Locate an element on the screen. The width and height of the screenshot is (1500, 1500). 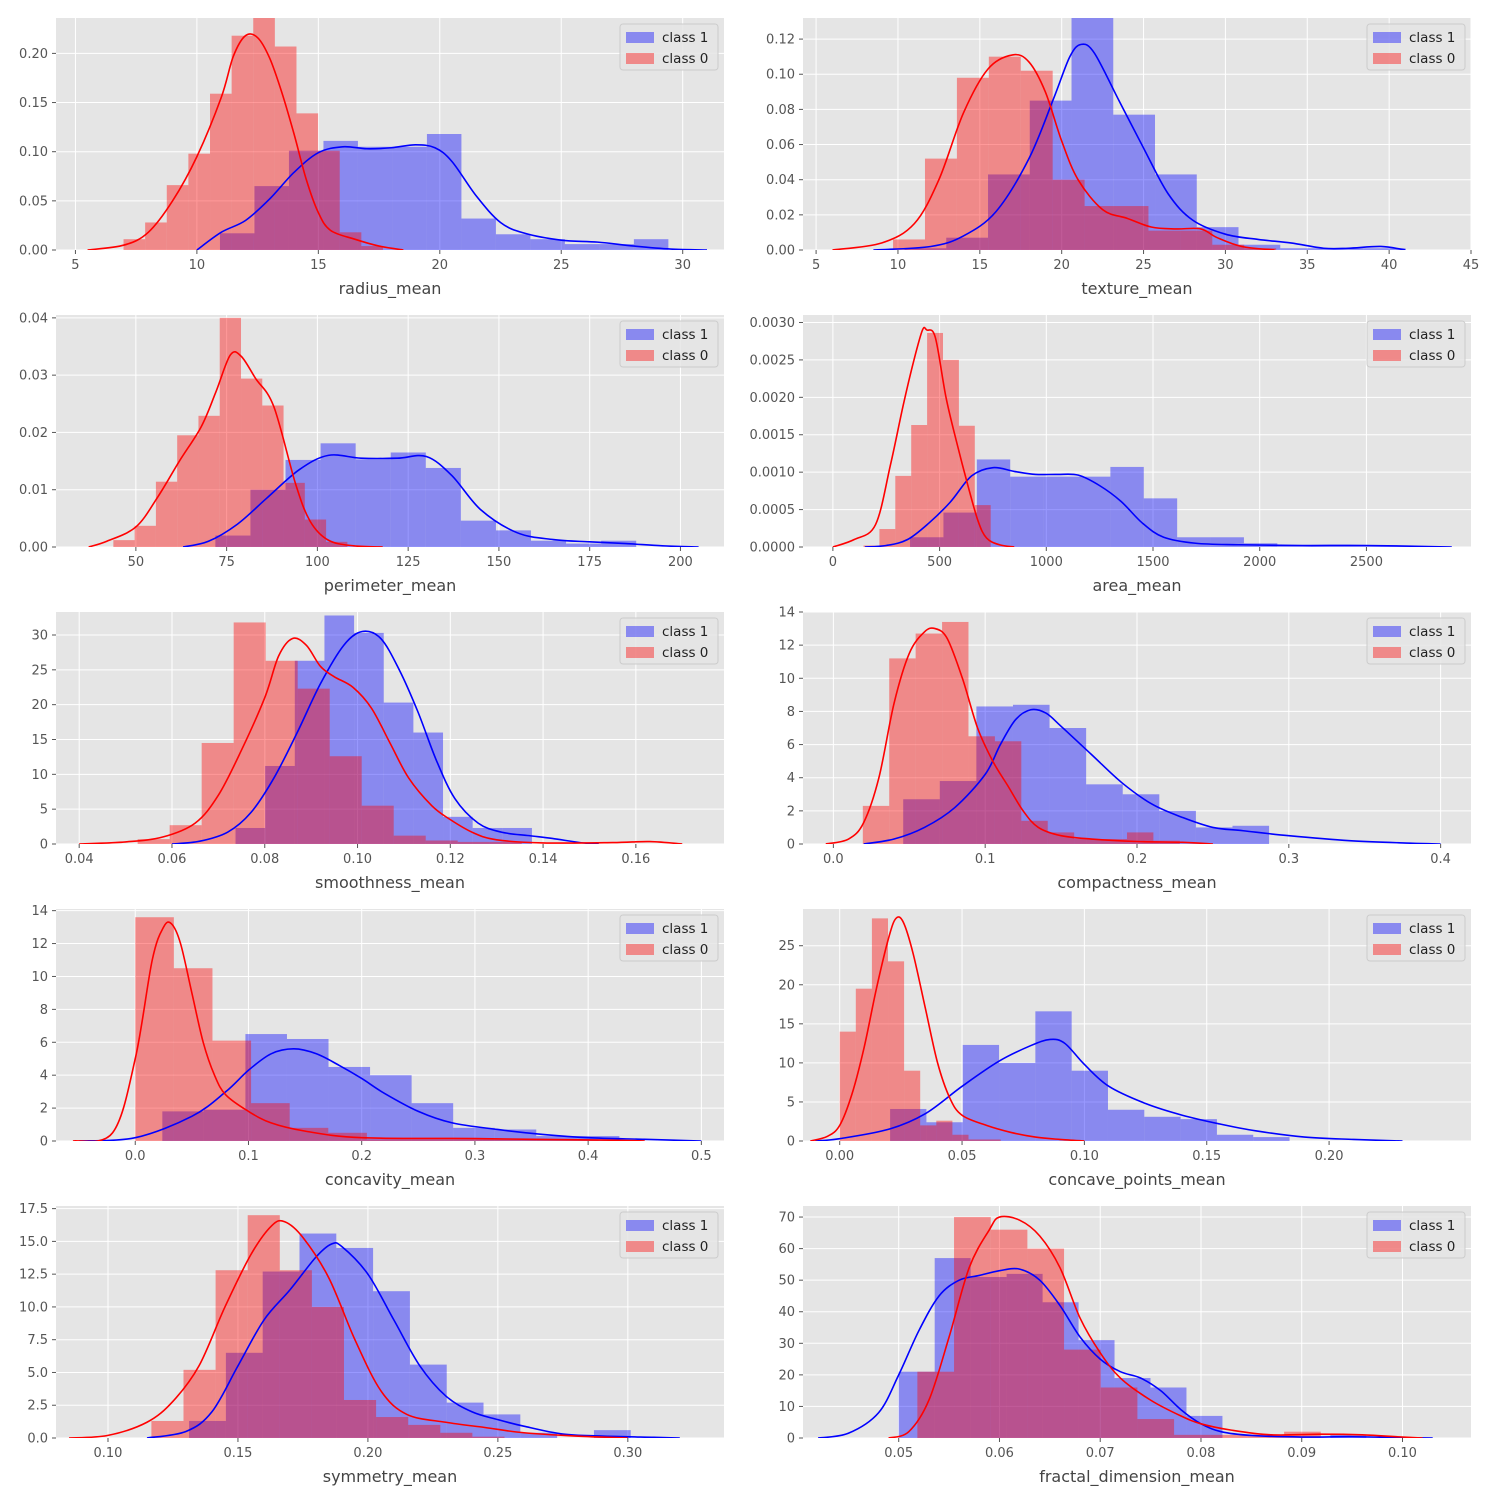
y-tick-label: 0 is located at coordinates (791, 1439).